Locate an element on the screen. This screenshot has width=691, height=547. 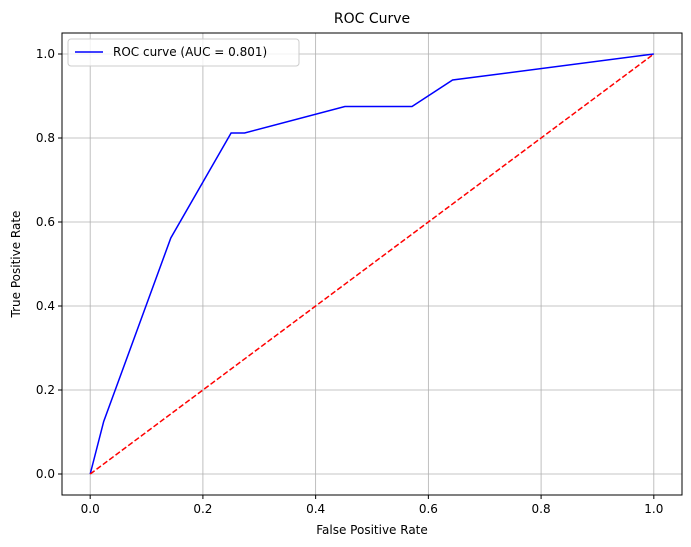
x-tick-label: 1.0 is located at coordinates (653, 509).